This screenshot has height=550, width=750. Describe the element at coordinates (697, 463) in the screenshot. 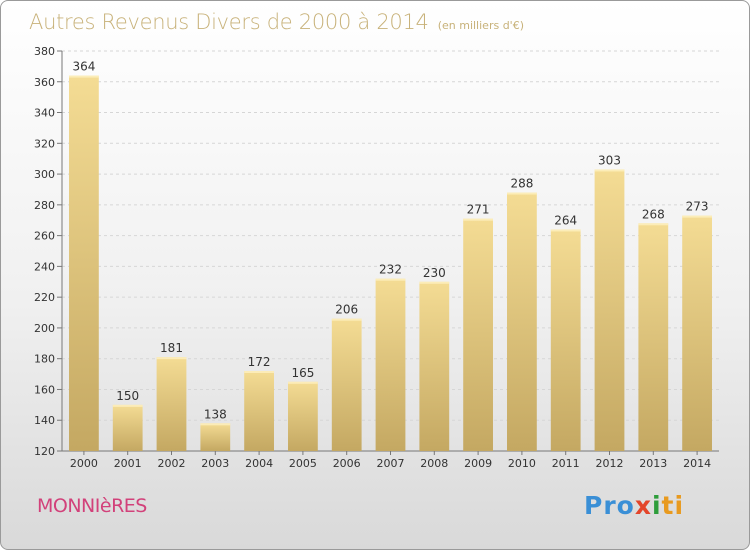

I see `x-tick-label: 2014` at that location.